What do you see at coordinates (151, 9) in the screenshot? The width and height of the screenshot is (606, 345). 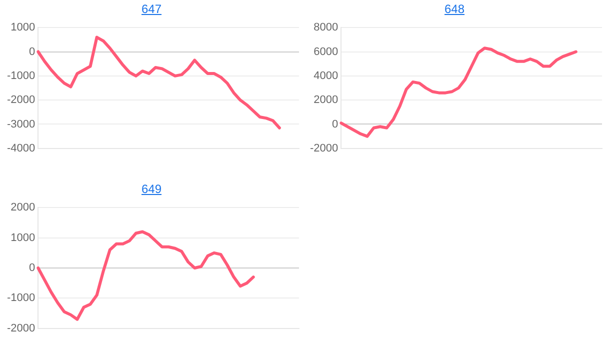 I see `chart-title: 647` at bounding box center [151, 9].